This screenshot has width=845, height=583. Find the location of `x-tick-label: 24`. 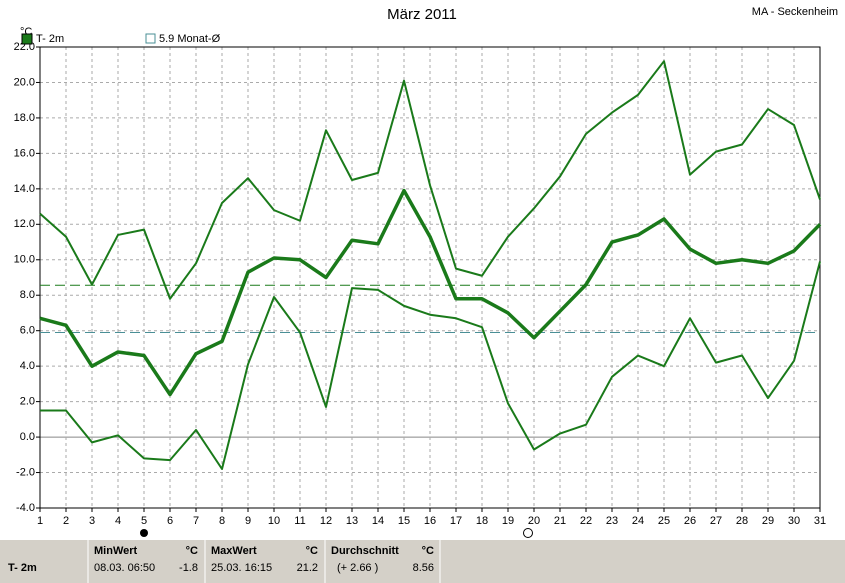

x-tick-label: 24 is located at coordinates (638, 521).